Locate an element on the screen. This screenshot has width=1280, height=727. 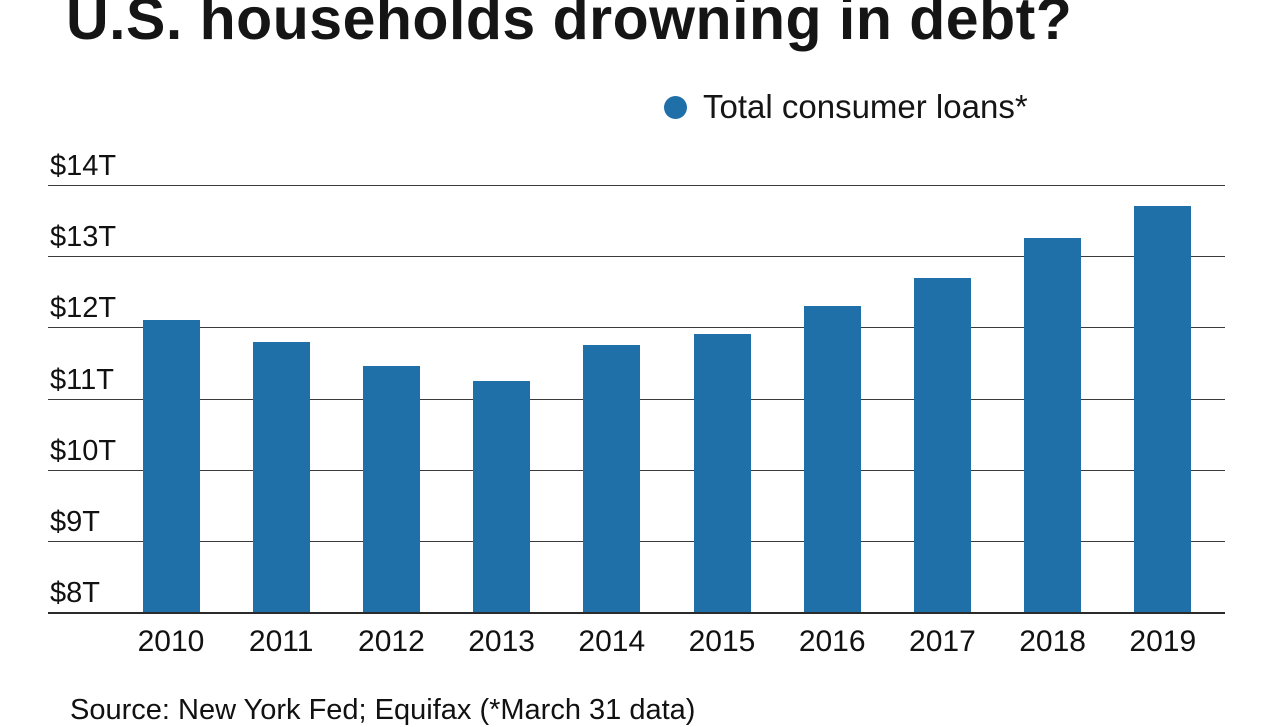
x-tick-label: 2016 is located at coordinates (832, 641).